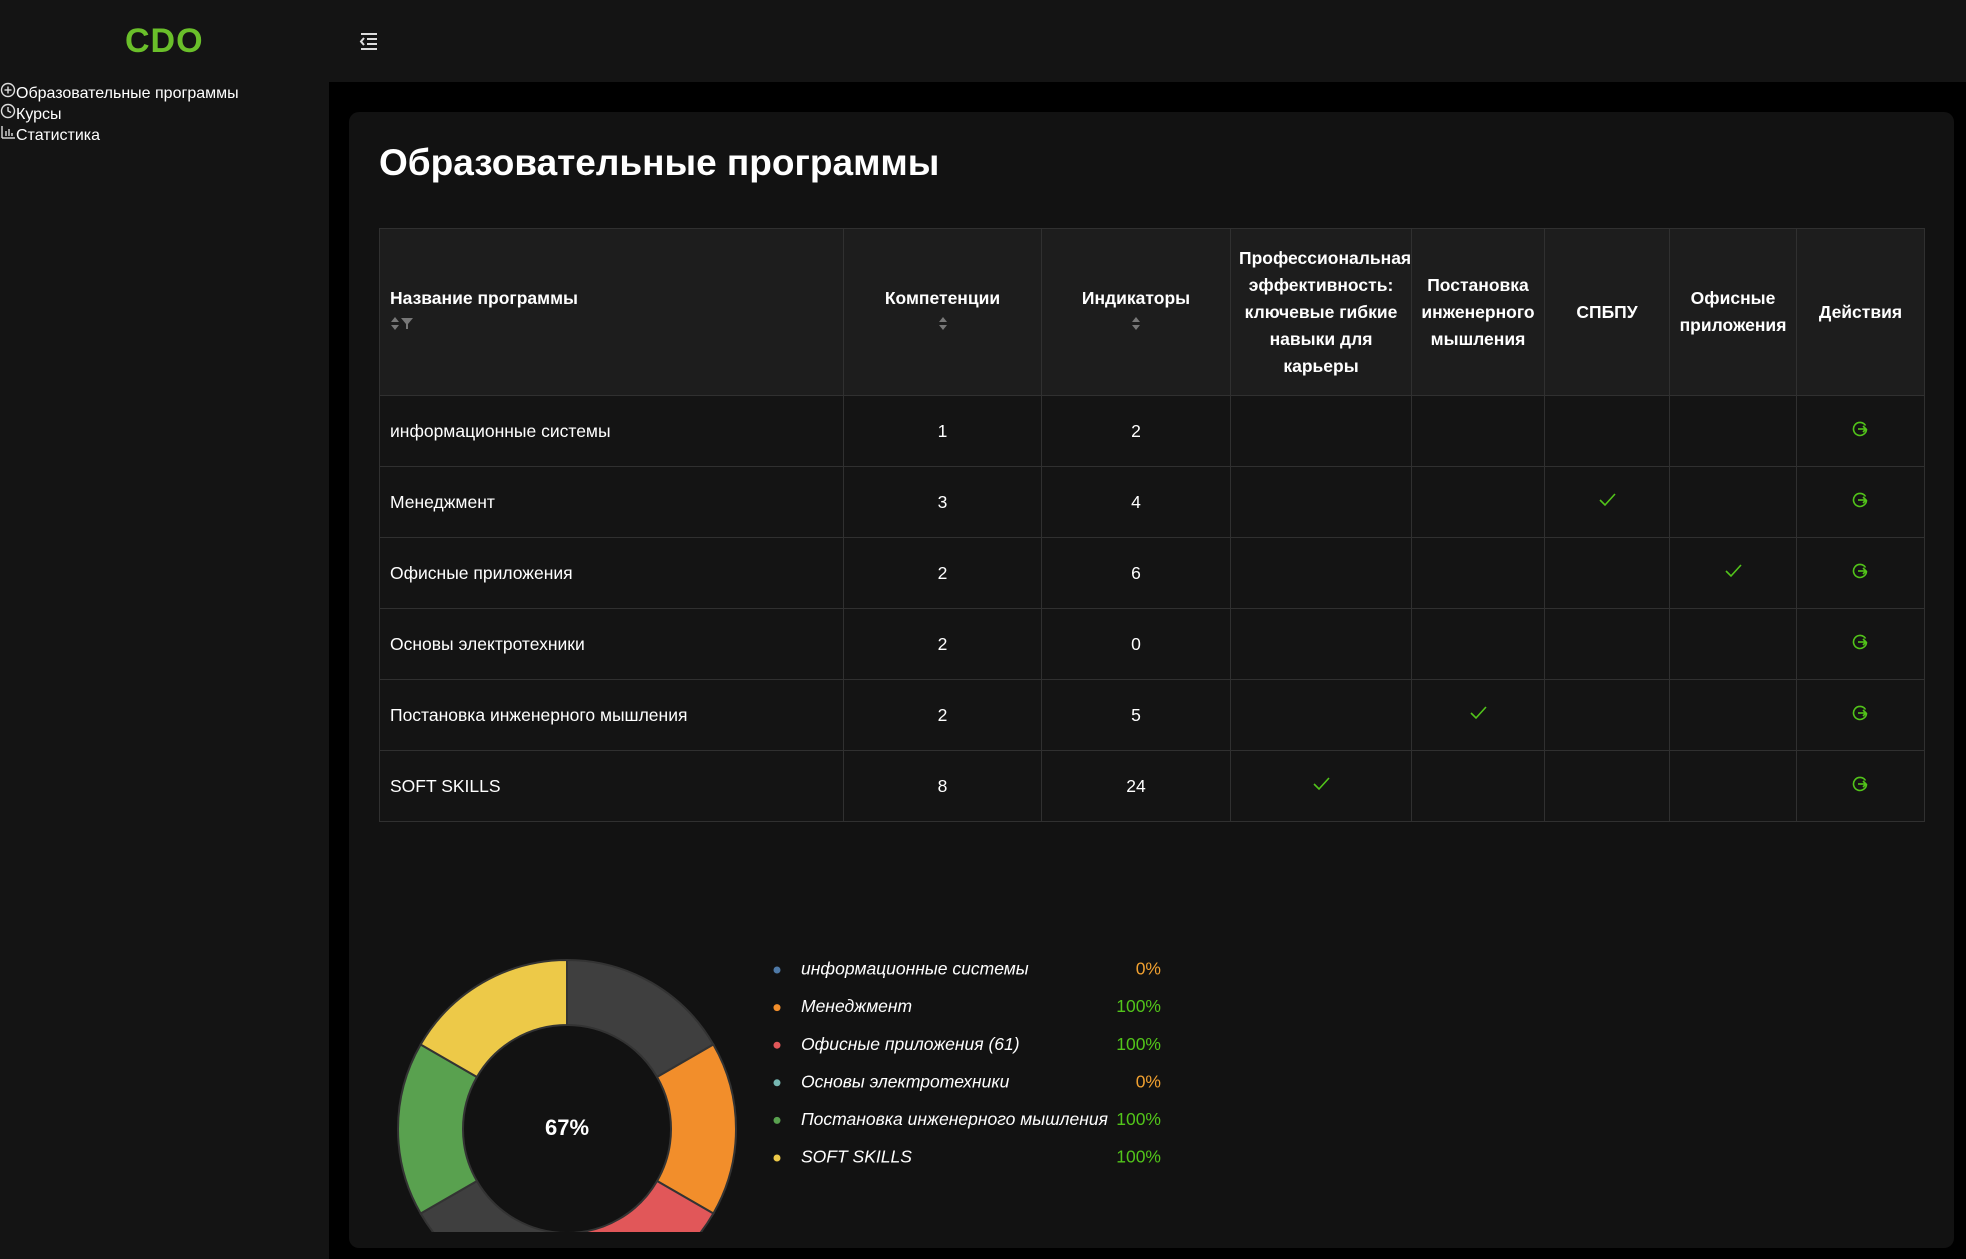  I want to click on header-label: Постановка инженерного мышления, so click(1478, 311).